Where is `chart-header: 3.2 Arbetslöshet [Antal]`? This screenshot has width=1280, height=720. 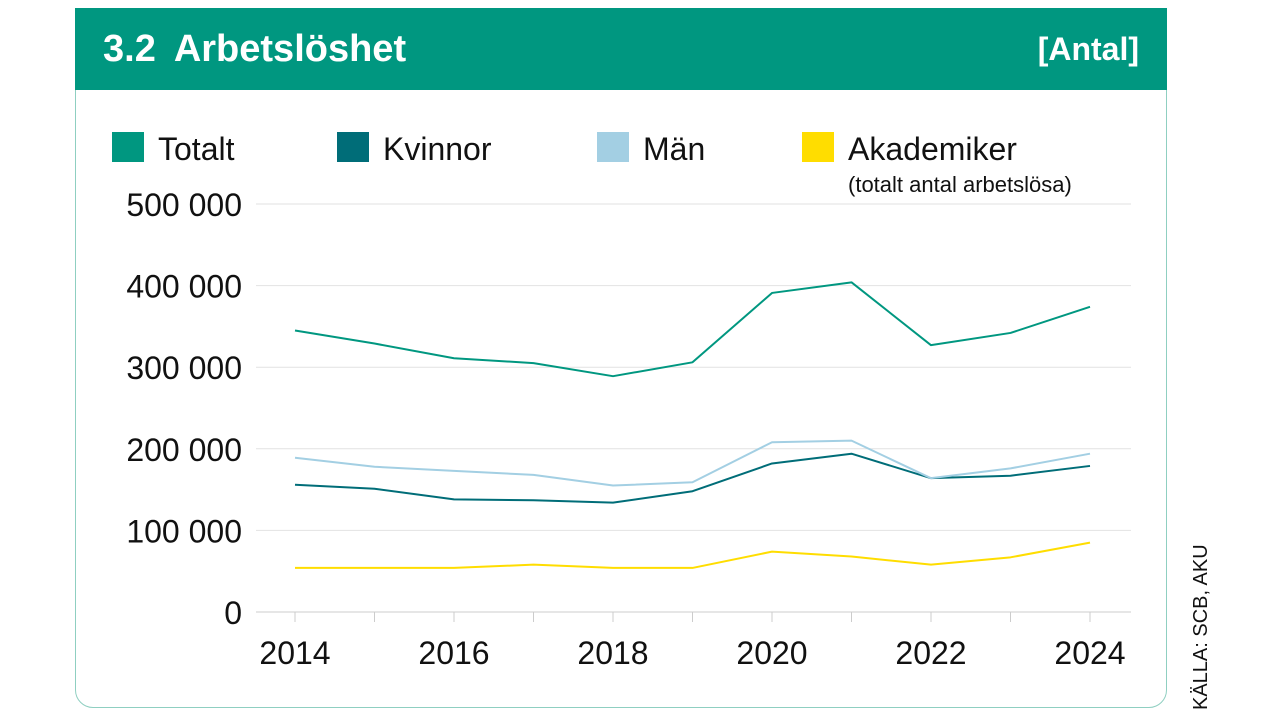 chart-header: 3.2 Arbetslöshet [Antal] is located at coordinates (621, 49).